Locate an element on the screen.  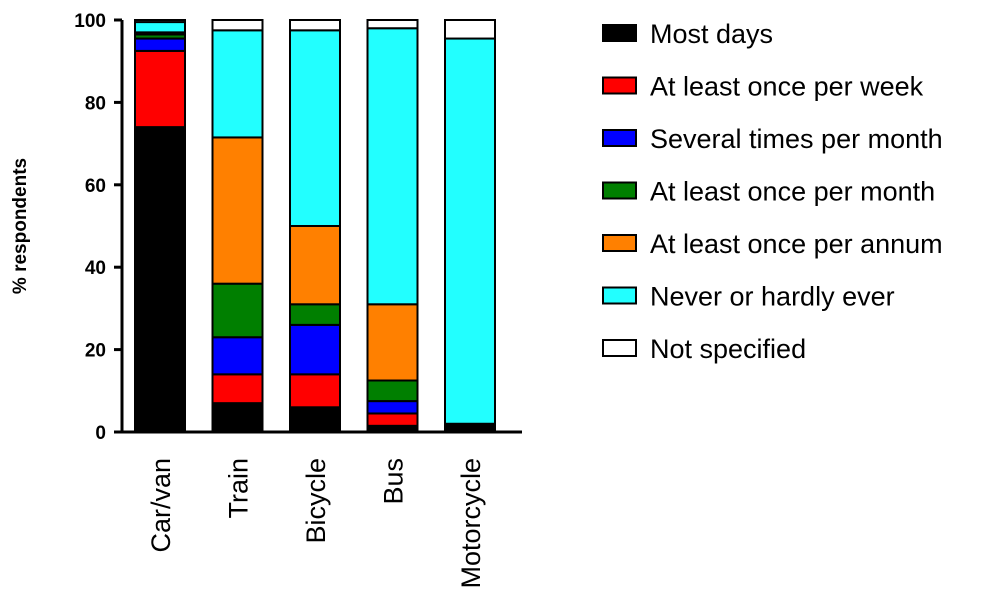
bar-segment-train-at-least-once-per-month is located at coordinates (237, 310).